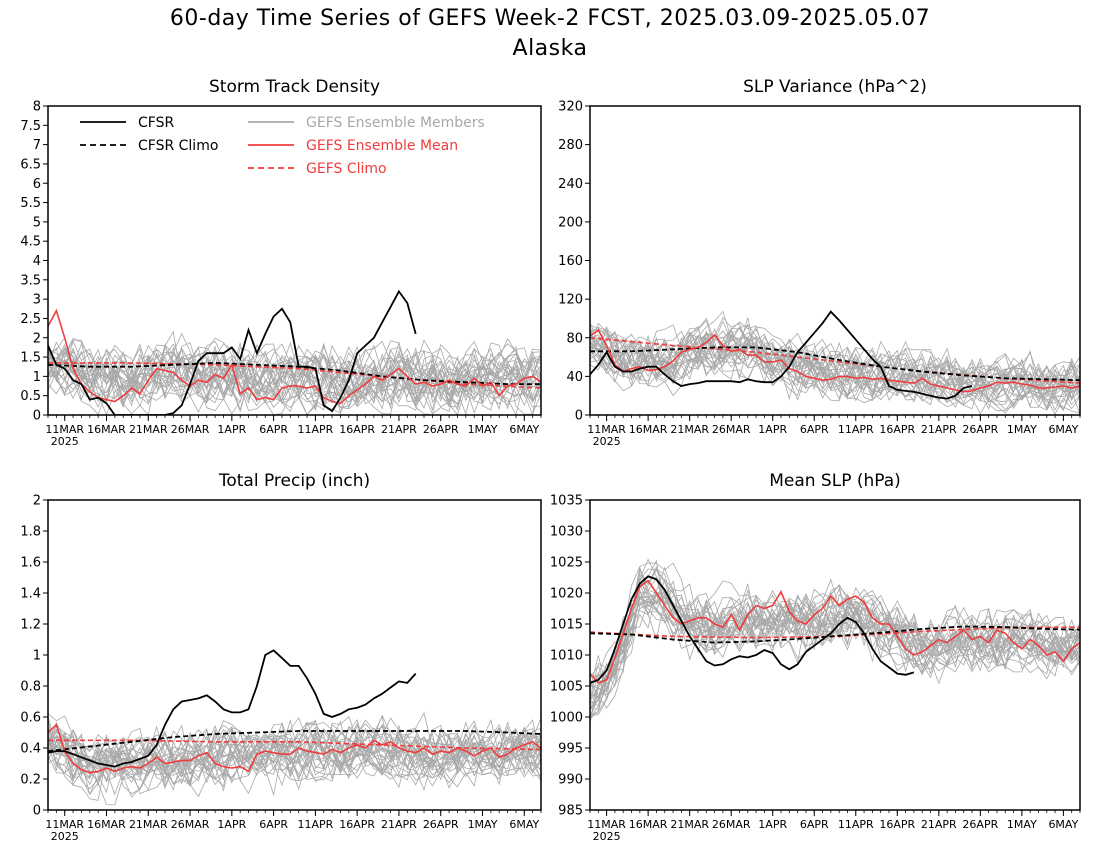 This screenshot has height=850, width=1100. I want to click on y-tick-label: 990, so click(570, 780).